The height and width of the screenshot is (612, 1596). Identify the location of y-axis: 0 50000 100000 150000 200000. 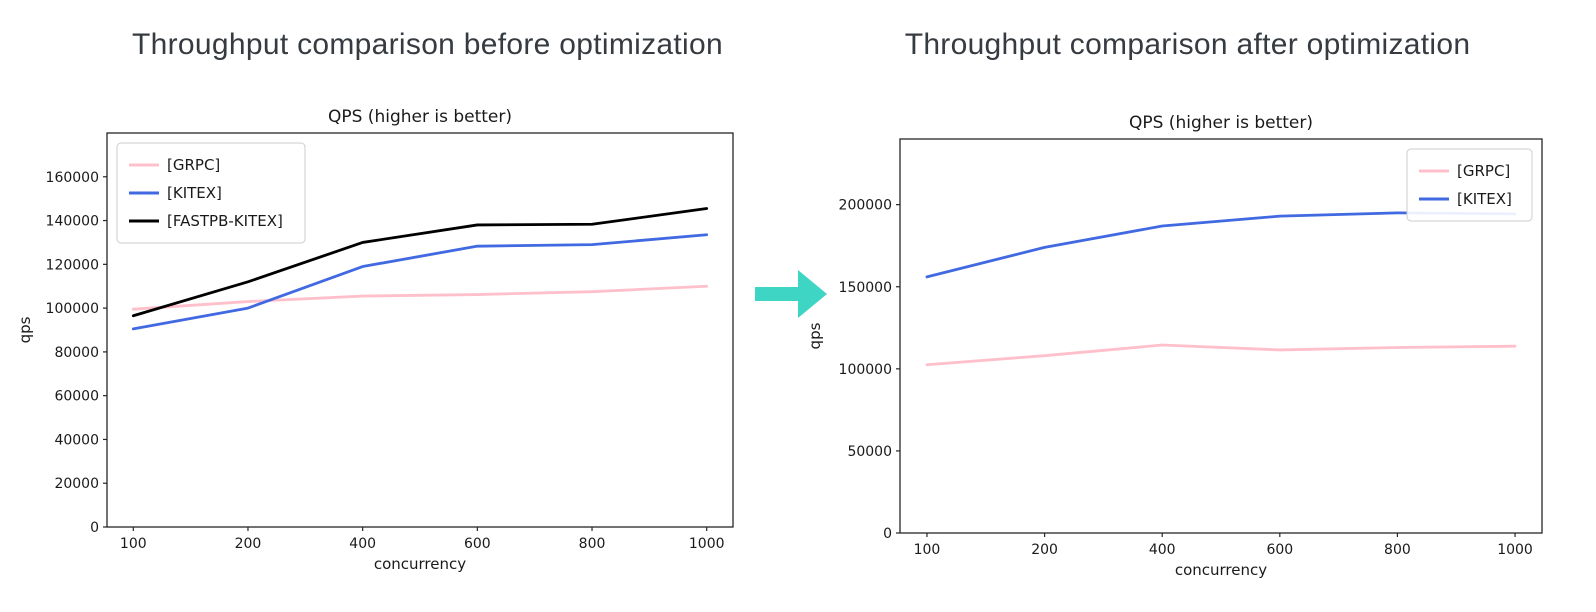
(869, 370).